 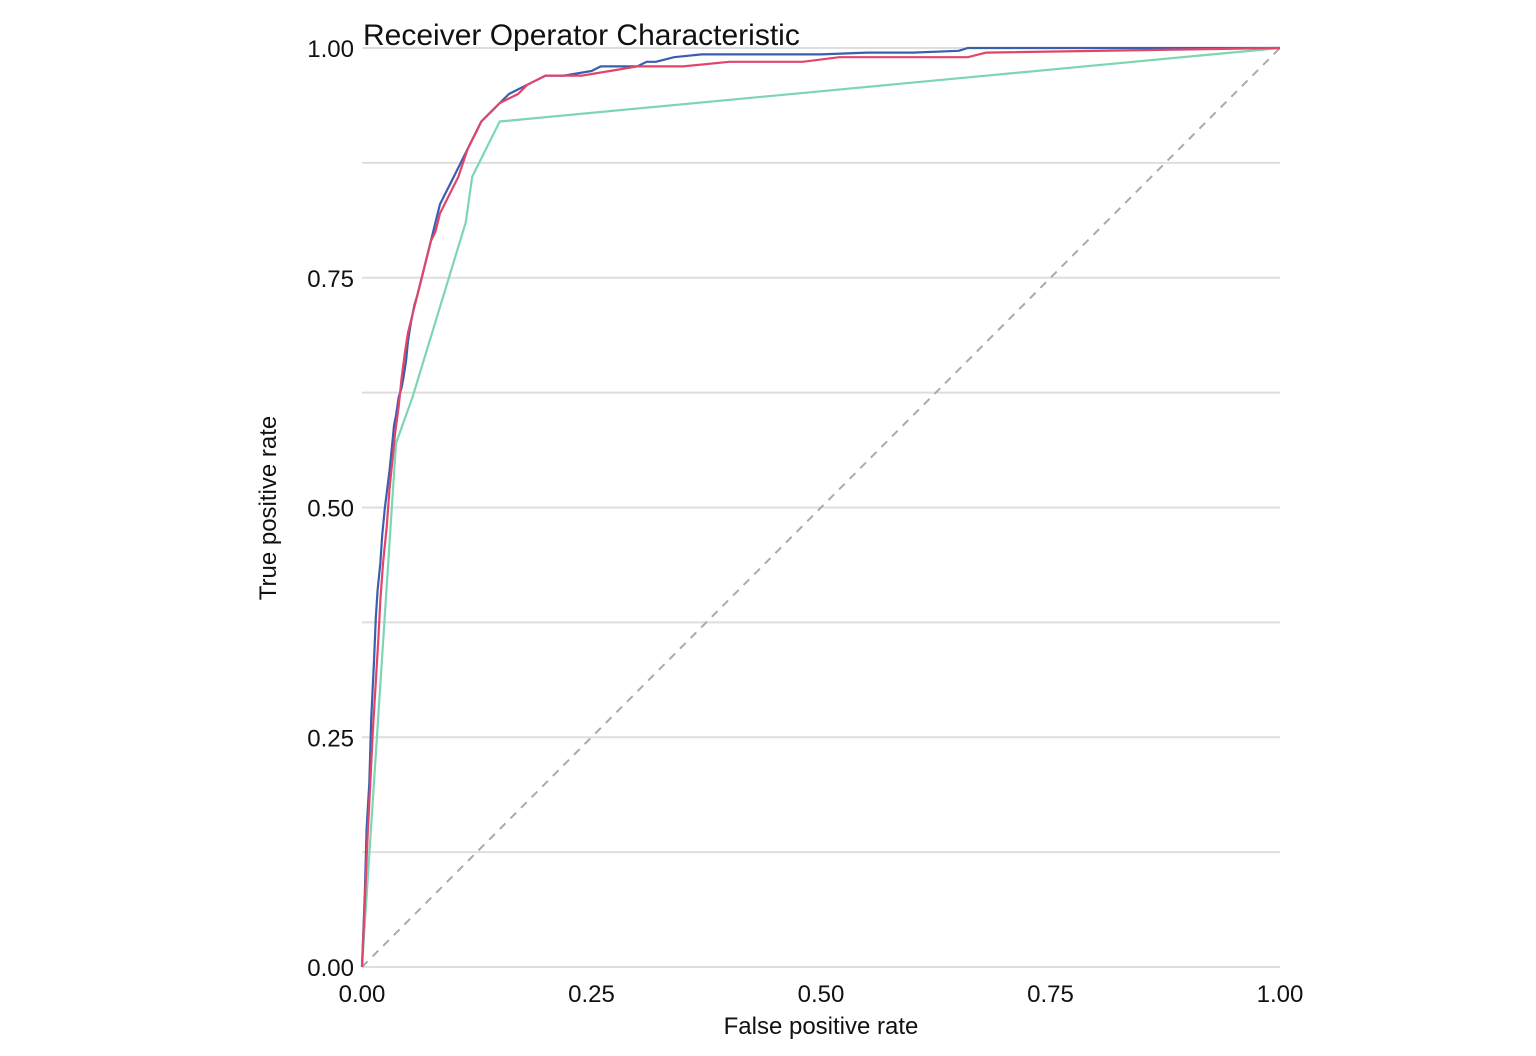 I want to click on x-tick-label: 1.00, so click(x=1280, y=994).